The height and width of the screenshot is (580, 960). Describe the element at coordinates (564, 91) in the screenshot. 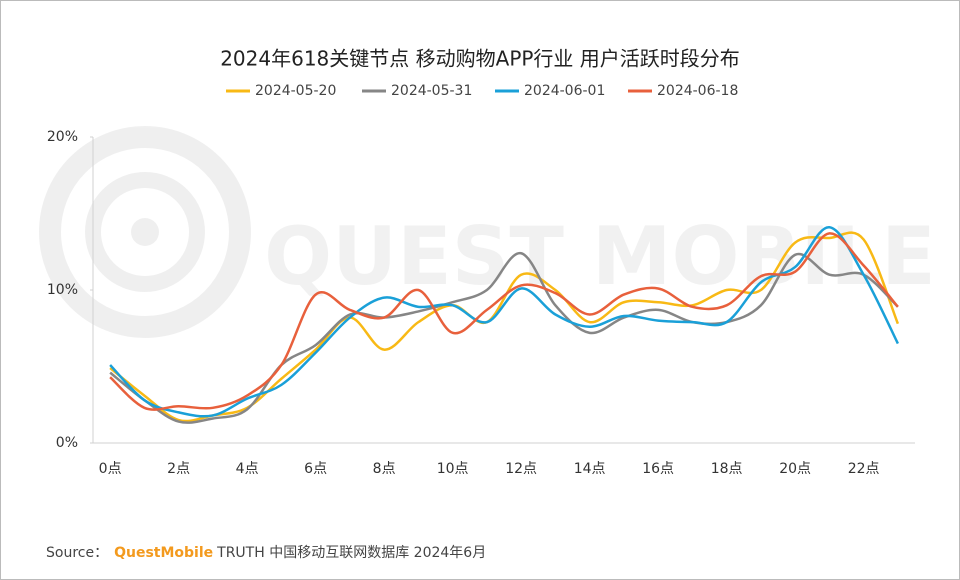

I see `legend-label: 2024-06-01` at that location.